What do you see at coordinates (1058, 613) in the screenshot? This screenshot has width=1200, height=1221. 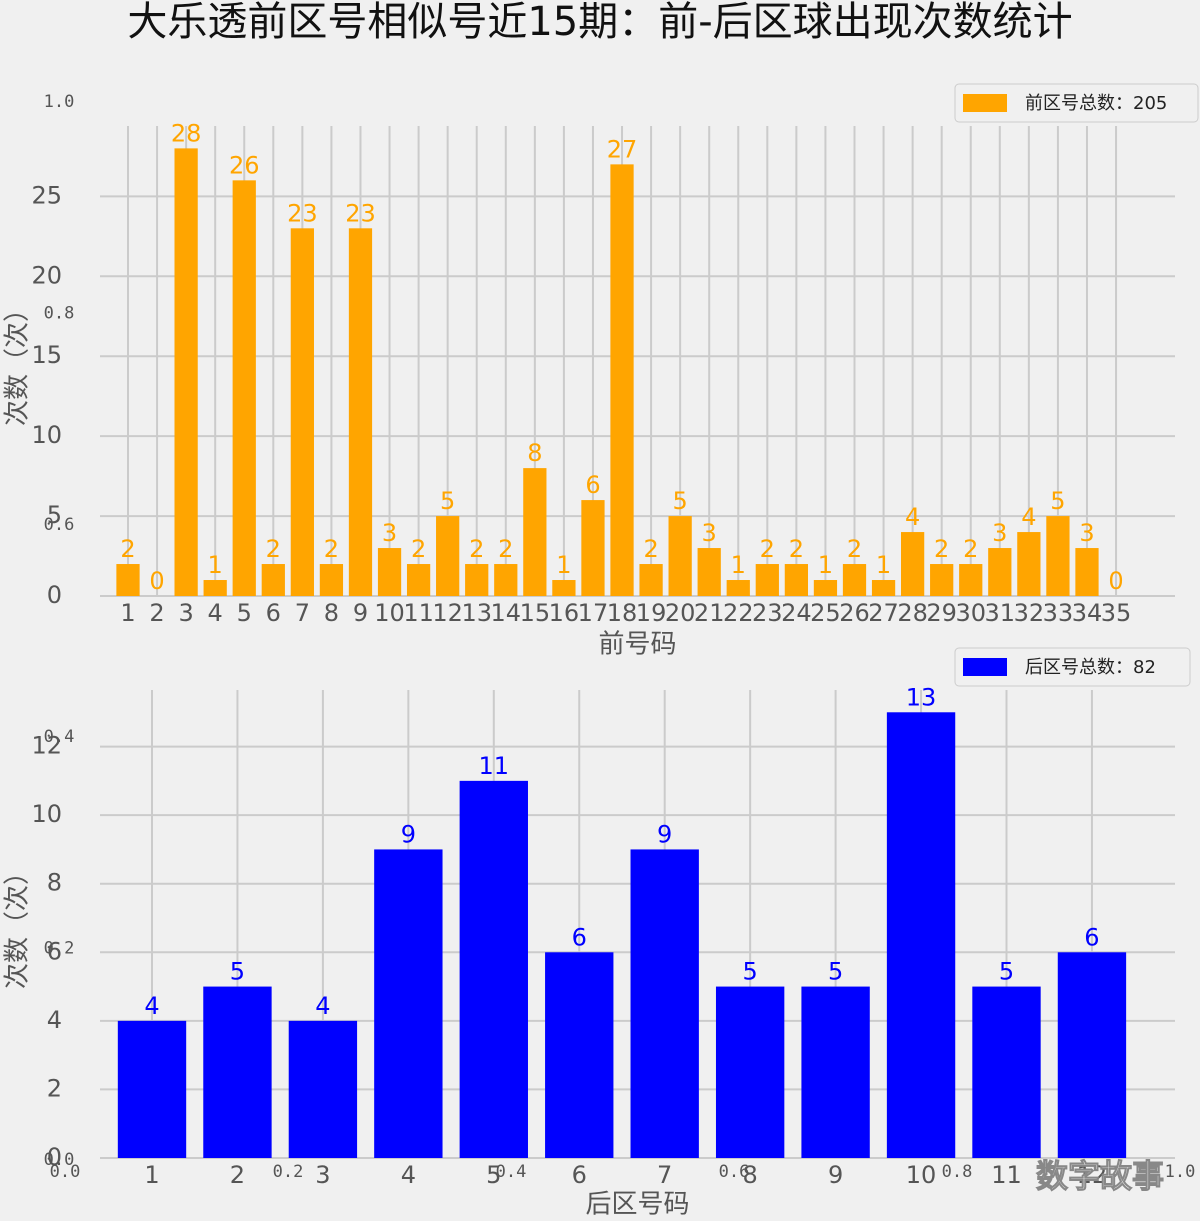 I see `x-tick-label: 33` at bounding box center [1058, 613].